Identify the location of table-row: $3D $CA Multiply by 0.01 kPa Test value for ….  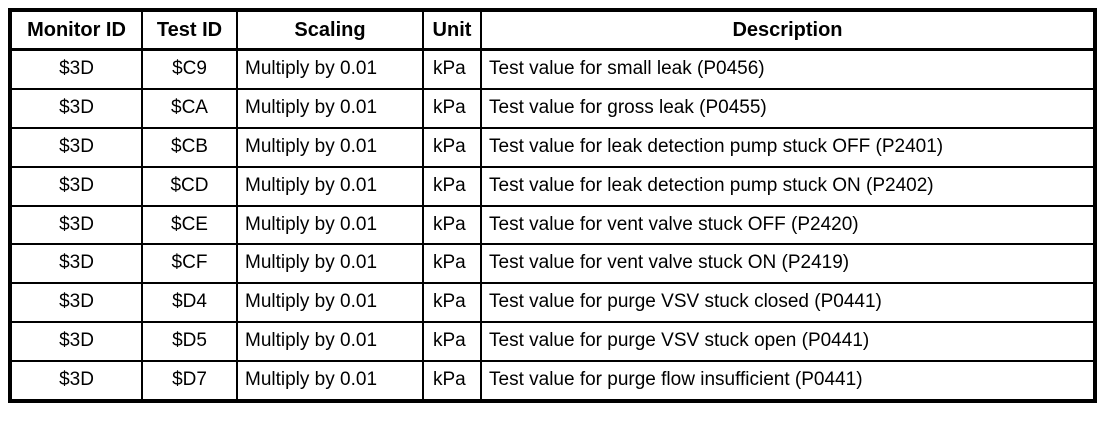
(552, 108).